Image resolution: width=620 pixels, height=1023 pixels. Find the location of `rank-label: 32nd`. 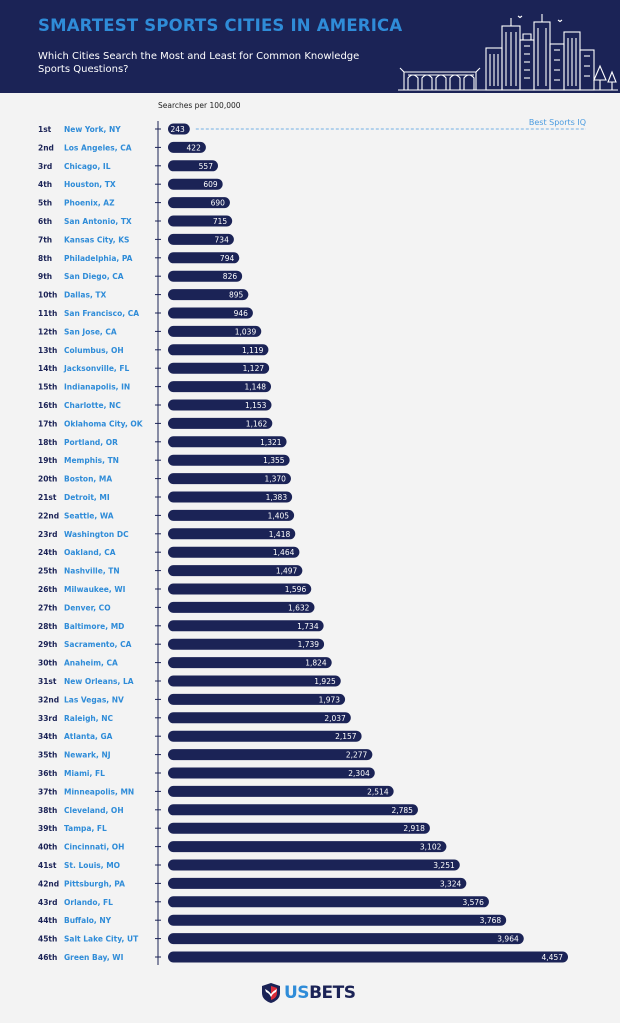

rank-label: 32nd is located at coordinates (48, 699).